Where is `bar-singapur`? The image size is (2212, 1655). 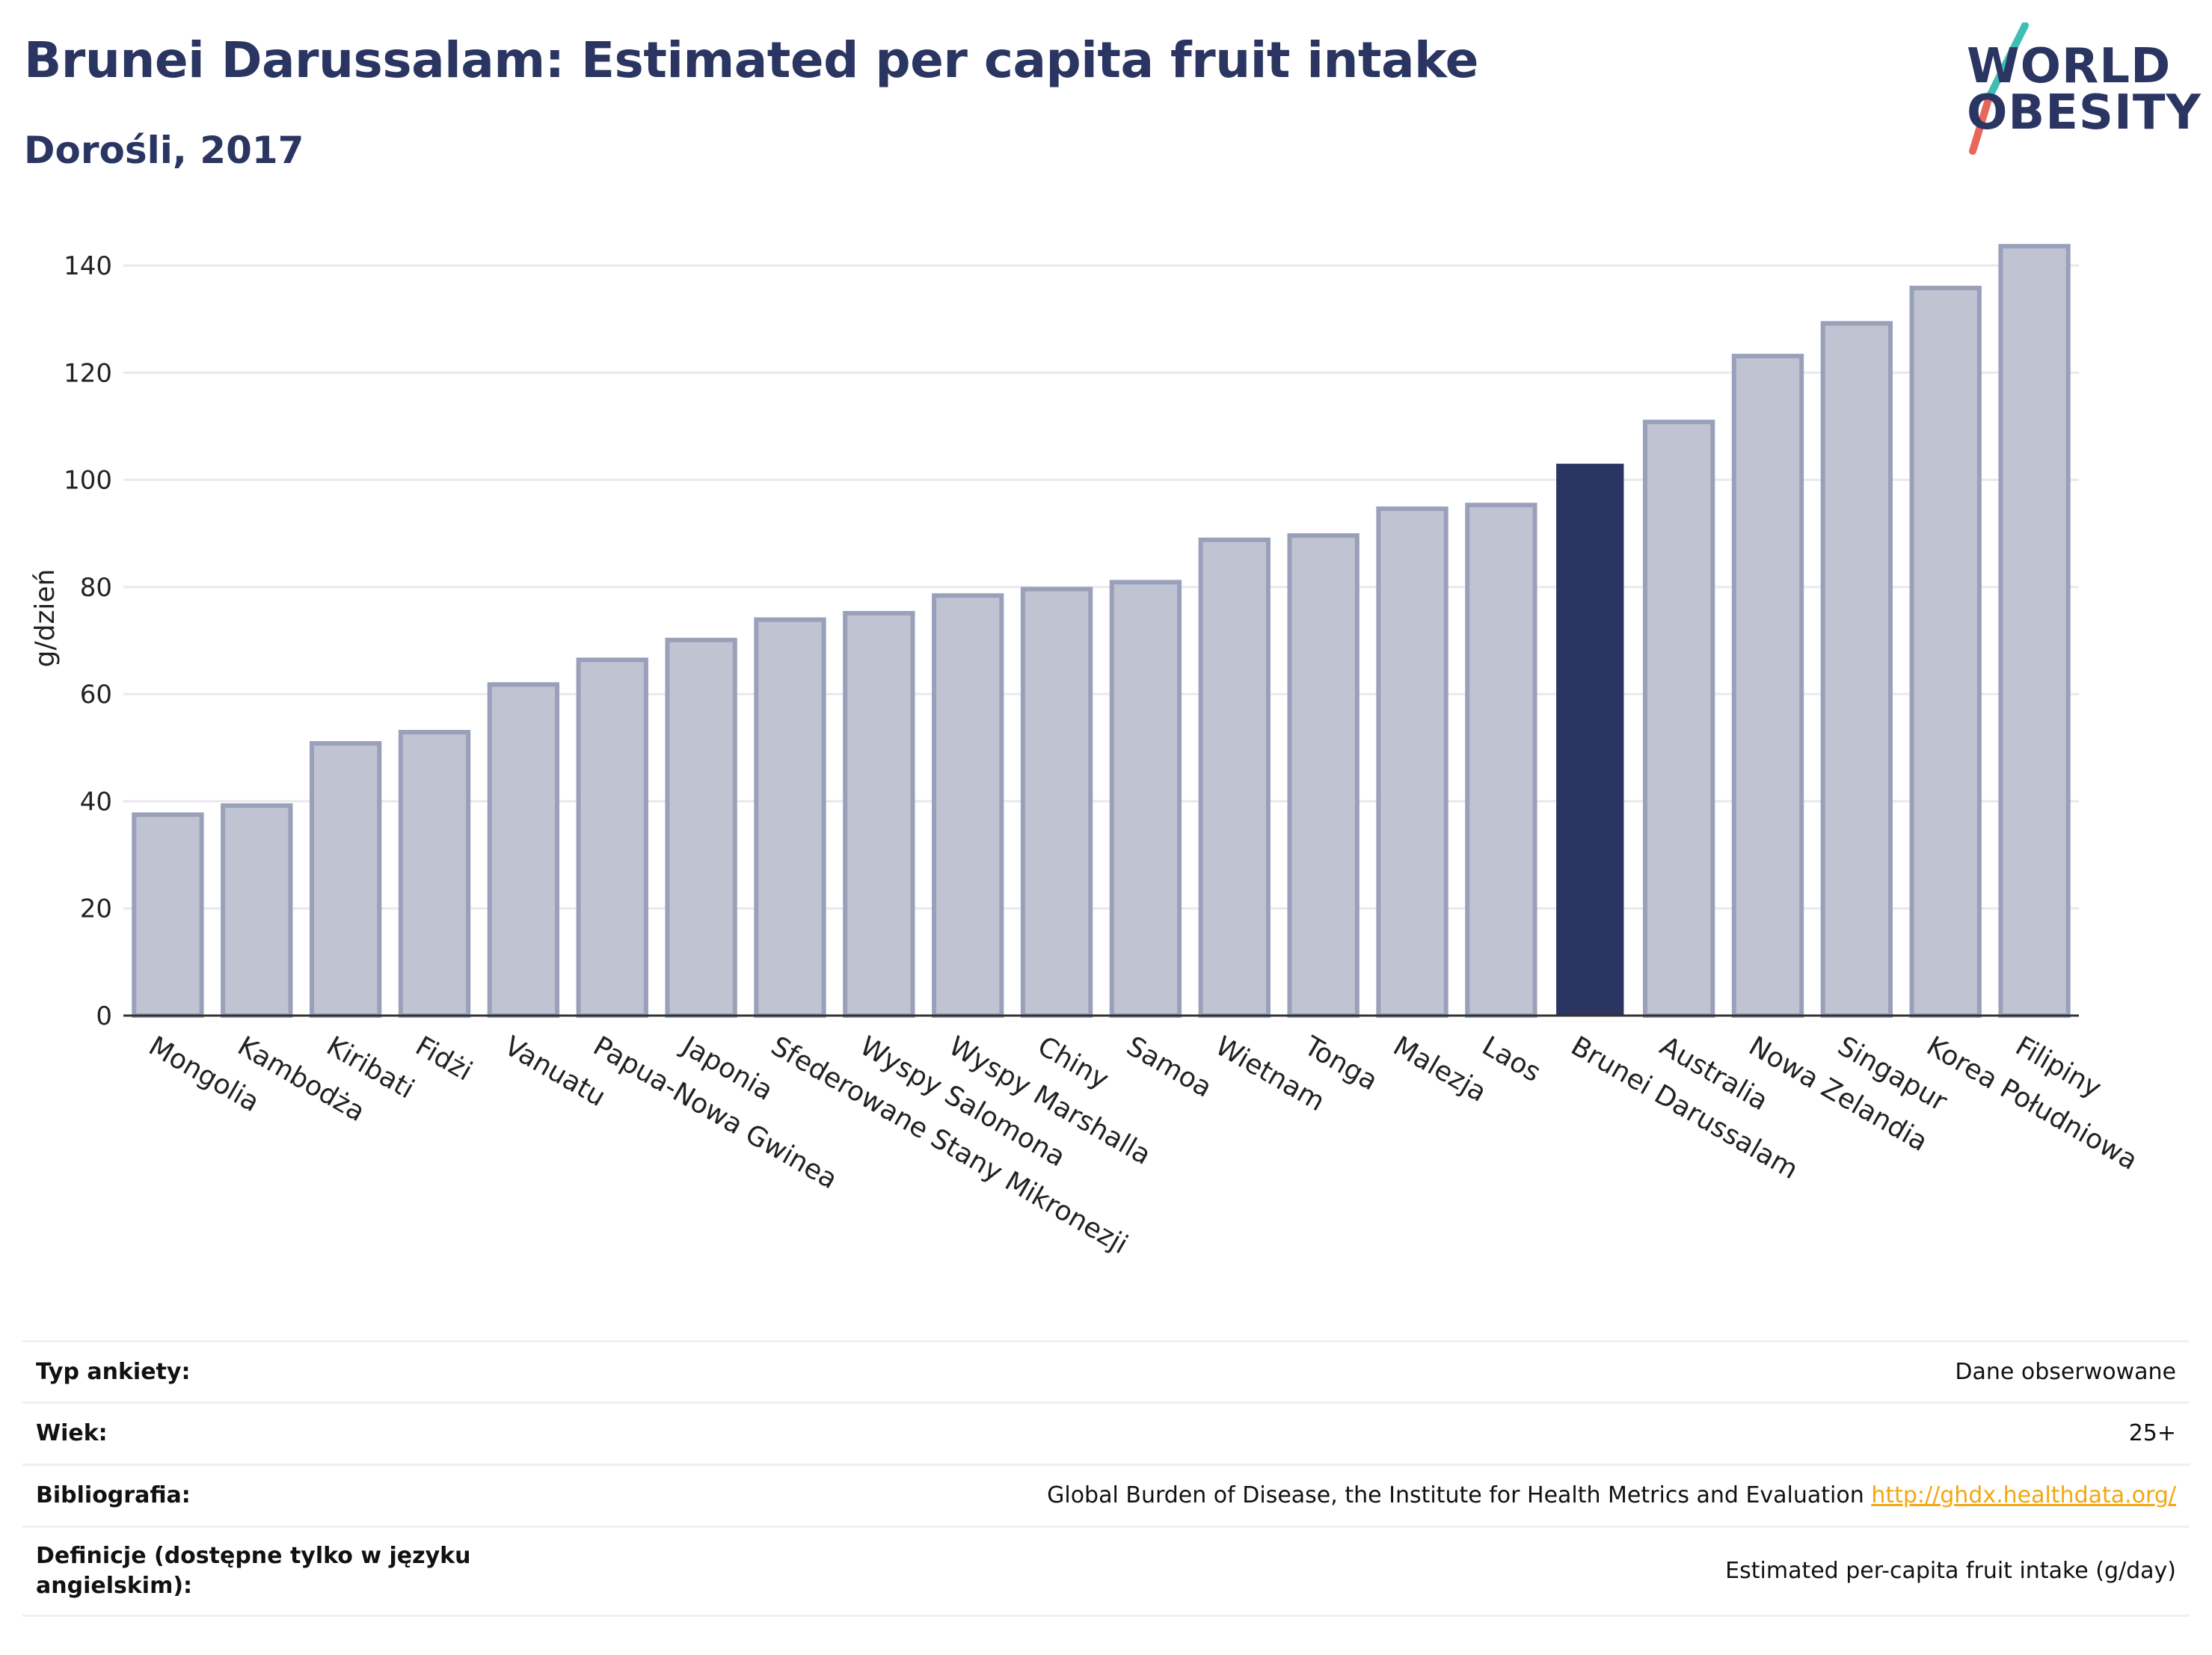
bar-singapur is located at coordinates (1856, 670).